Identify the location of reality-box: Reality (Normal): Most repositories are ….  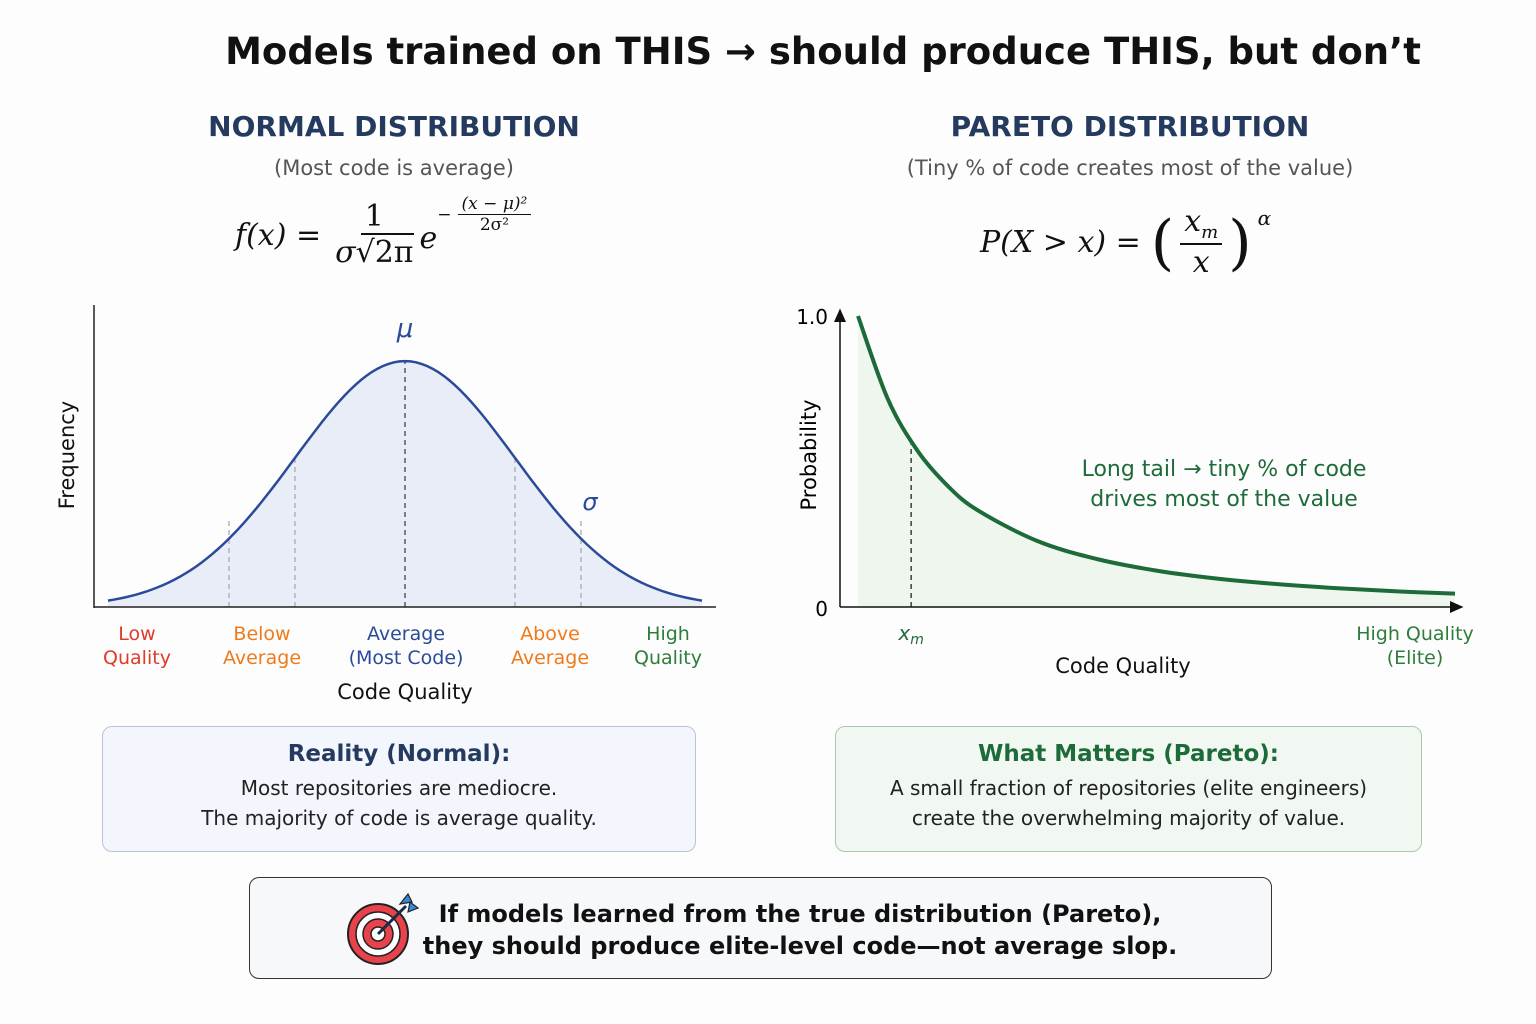
(399, 789).